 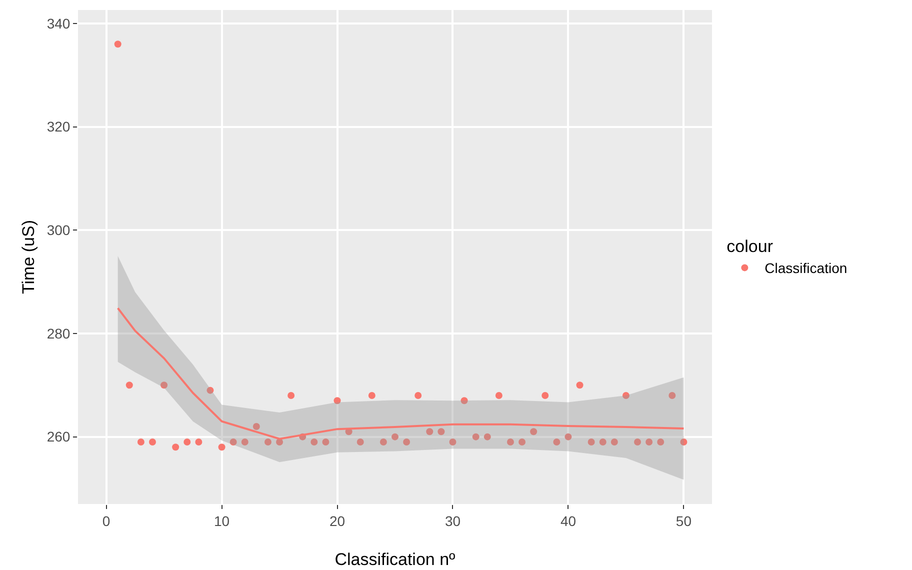 What do you see at coordinates (395, 559) in the screenshot?
I see `x-axis-title: Classification nº` at bounding box center [395, 559].